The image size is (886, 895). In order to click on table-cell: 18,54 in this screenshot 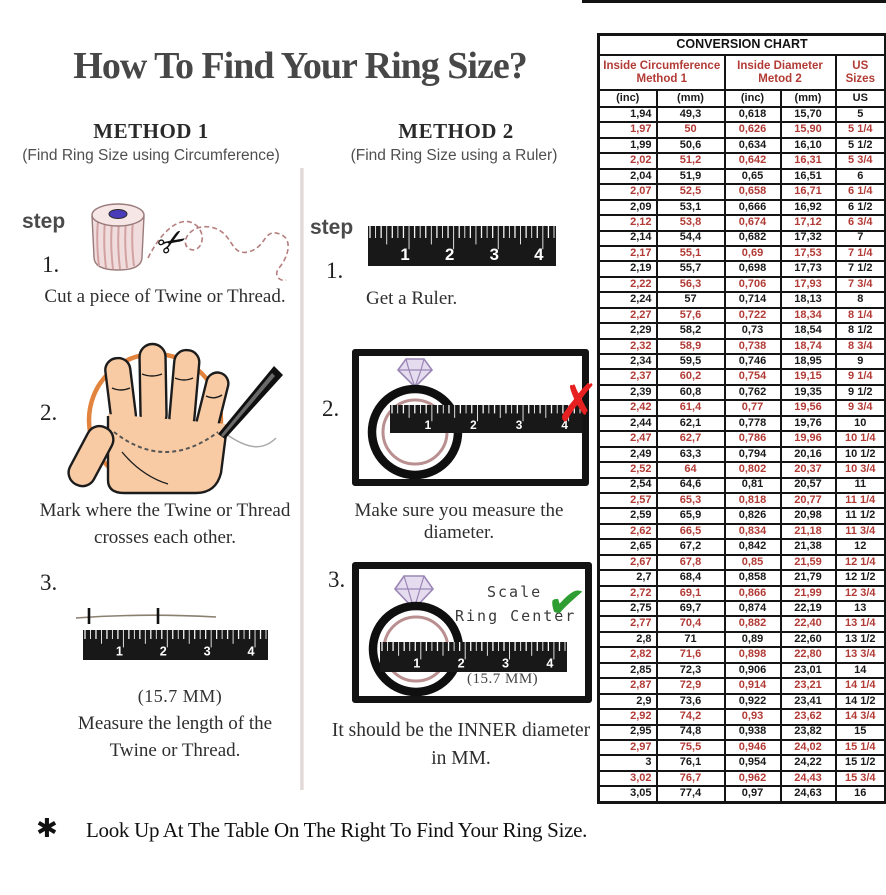, I will do `click(808, 331)`.